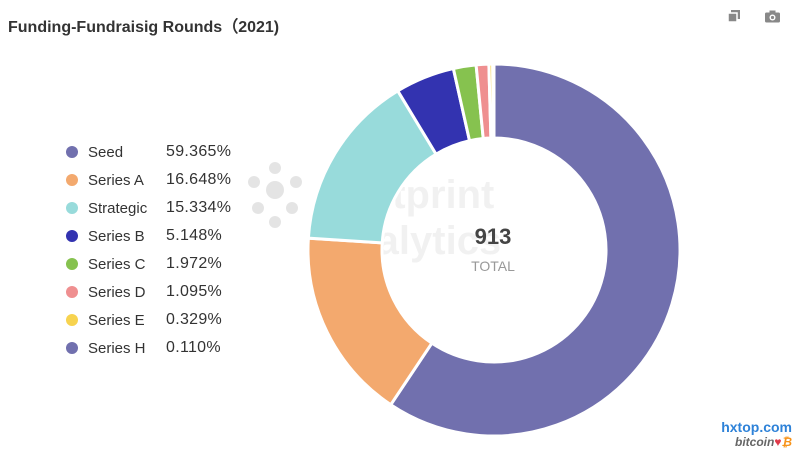  I want to click on chart-title: Funding-Fundraisig Rounds（2021), so click(144, 27).